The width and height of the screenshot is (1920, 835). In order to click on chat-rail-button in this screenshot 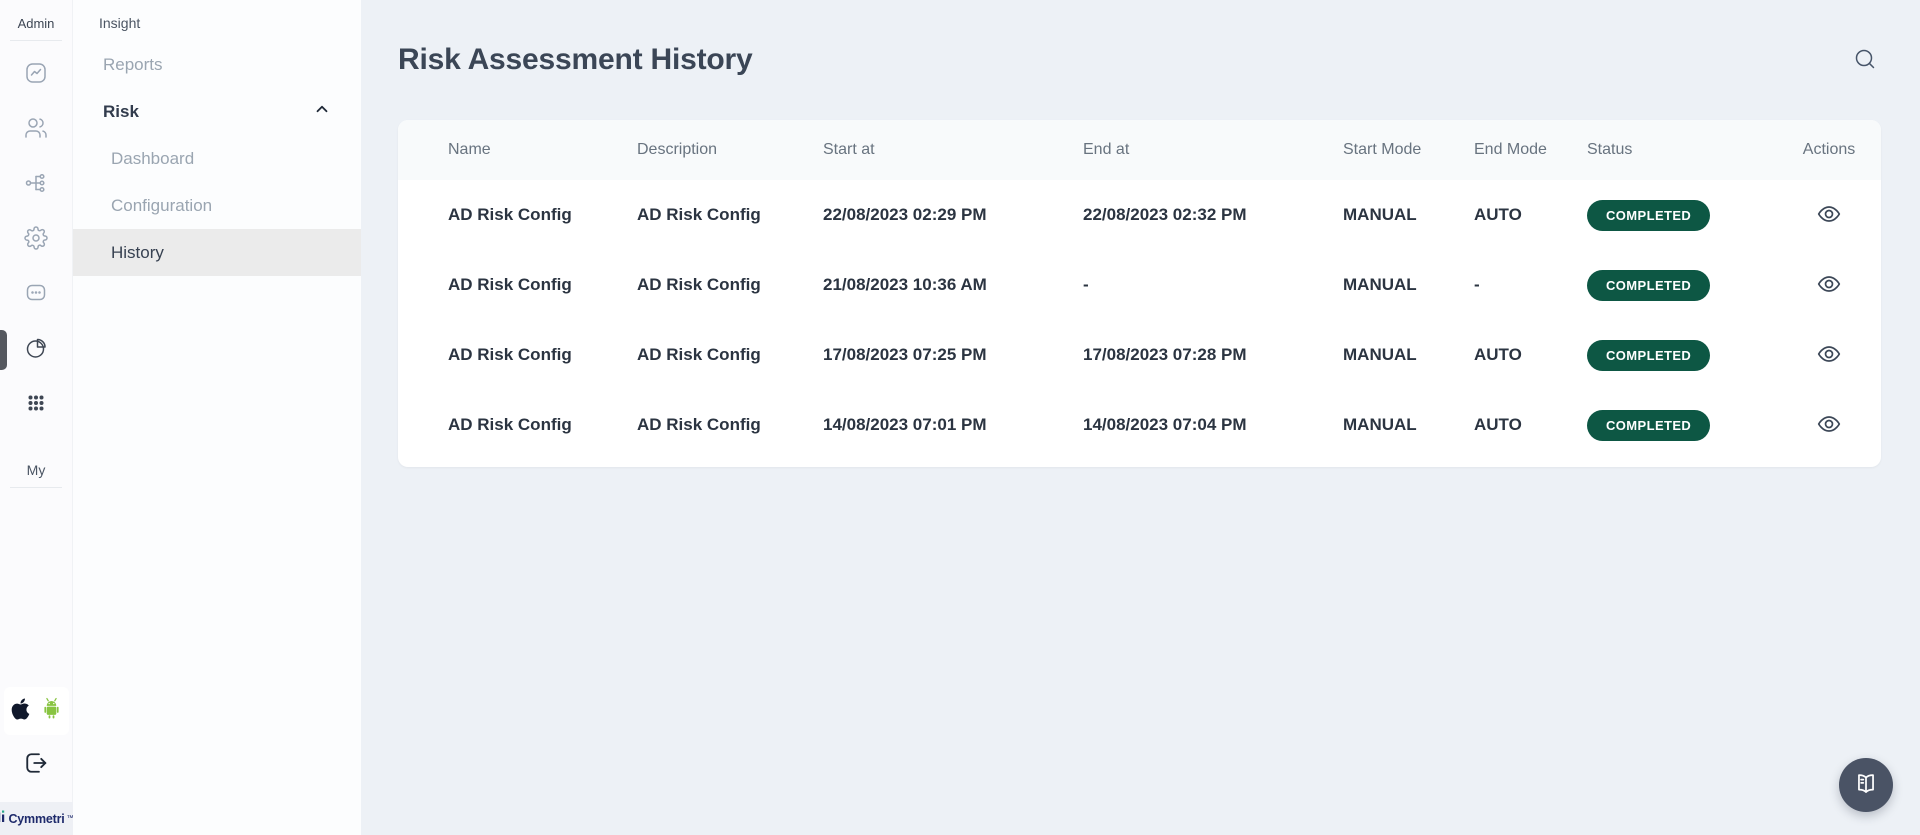, I will do `click(36, 294)`.